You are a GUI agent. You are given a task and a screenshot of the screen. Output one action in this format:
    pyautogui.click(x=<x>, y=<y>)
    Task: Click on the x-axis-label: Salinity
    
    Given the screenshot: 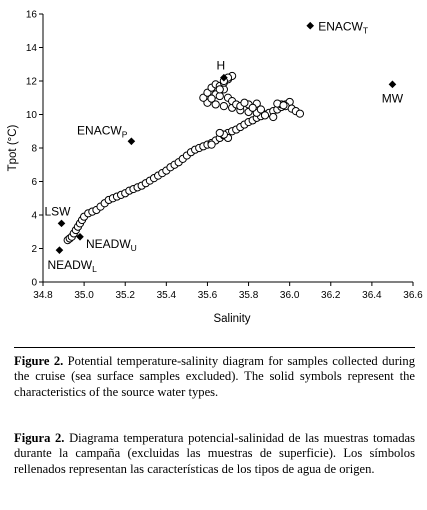 What is the action you would take?
    pyautogui.click(x=231, y=319)
    